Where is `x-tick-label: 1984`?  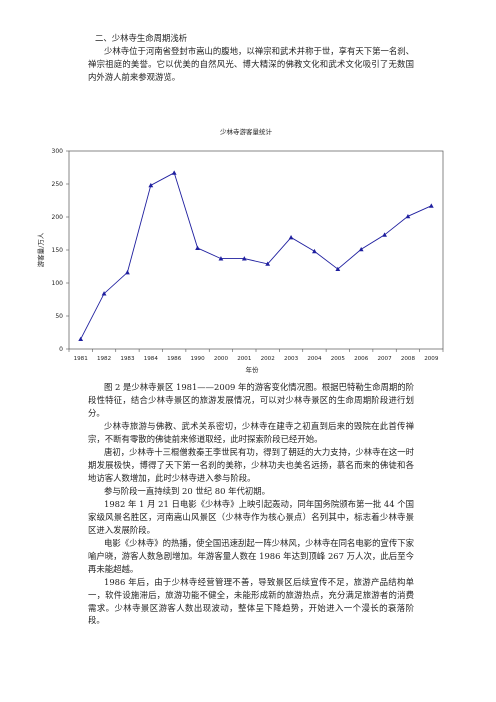
x-tick-label: 1984 is located at coordinates (151, 359).